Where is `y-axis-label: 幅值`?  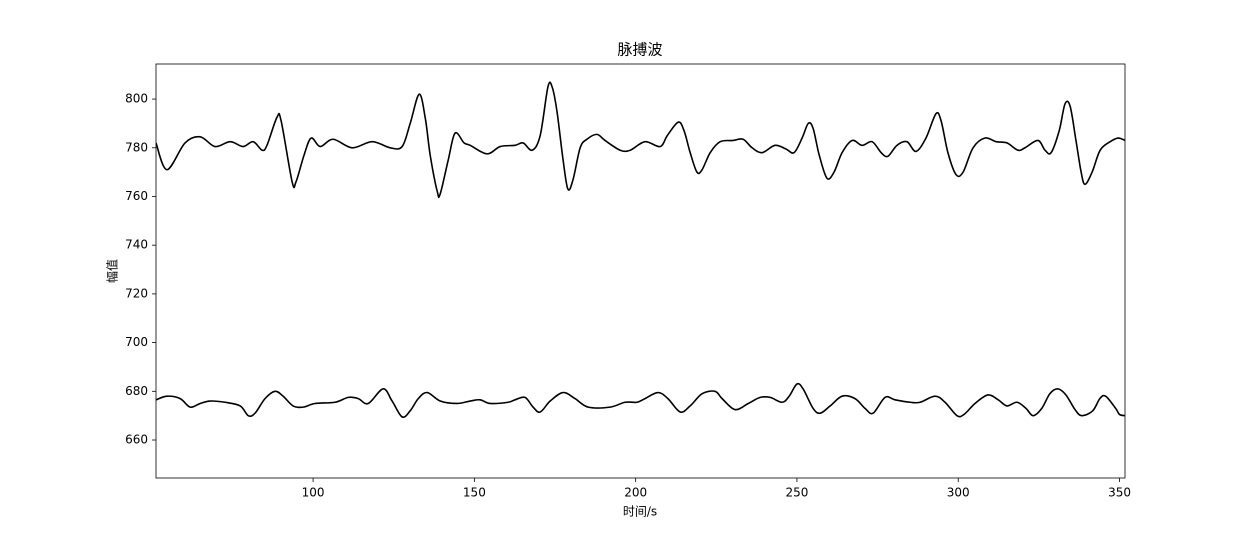 y-axis-label: 幅值 is located at coordinates (112, 271).